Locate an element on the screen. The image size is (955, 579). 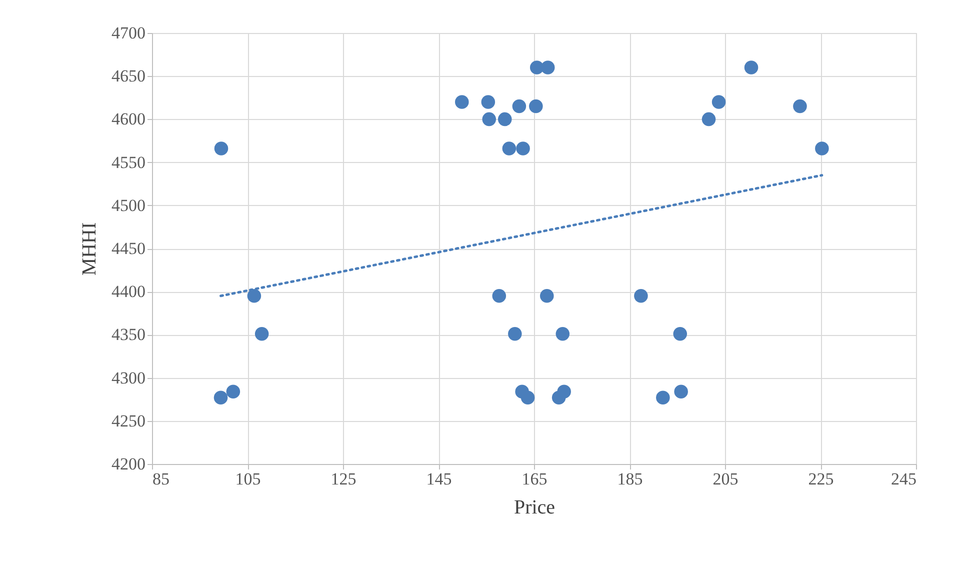
x-tick-label: 105 is located at coordinates (248, 479).